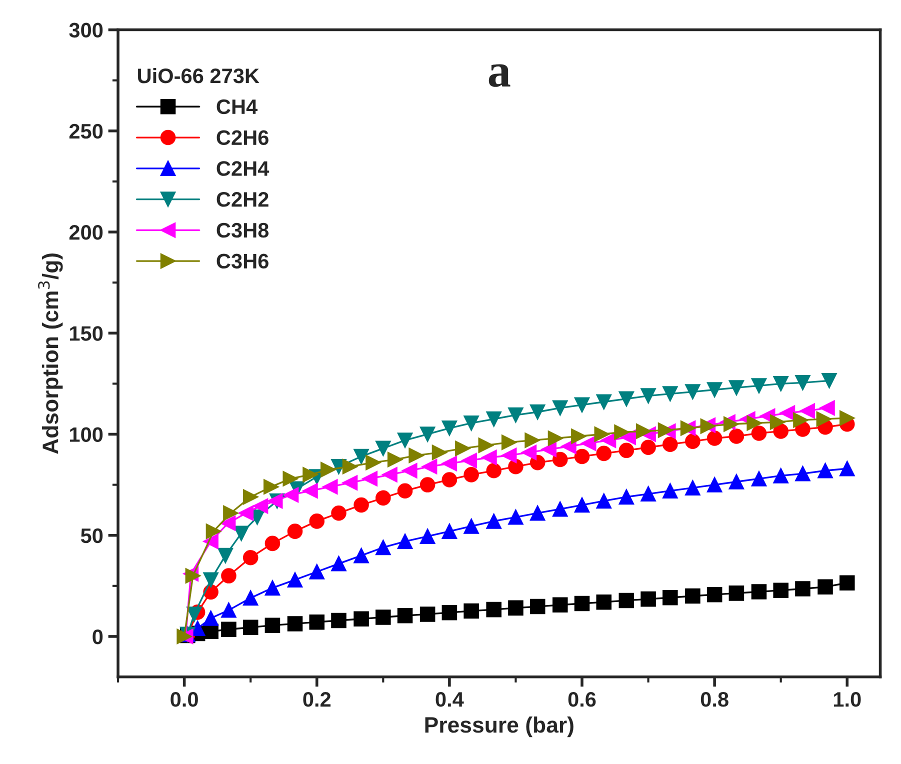  What do you see at coordinates (86, 333) in the screenshot?
I see `y-tick-label: 150` at bounding box center [86, 333].